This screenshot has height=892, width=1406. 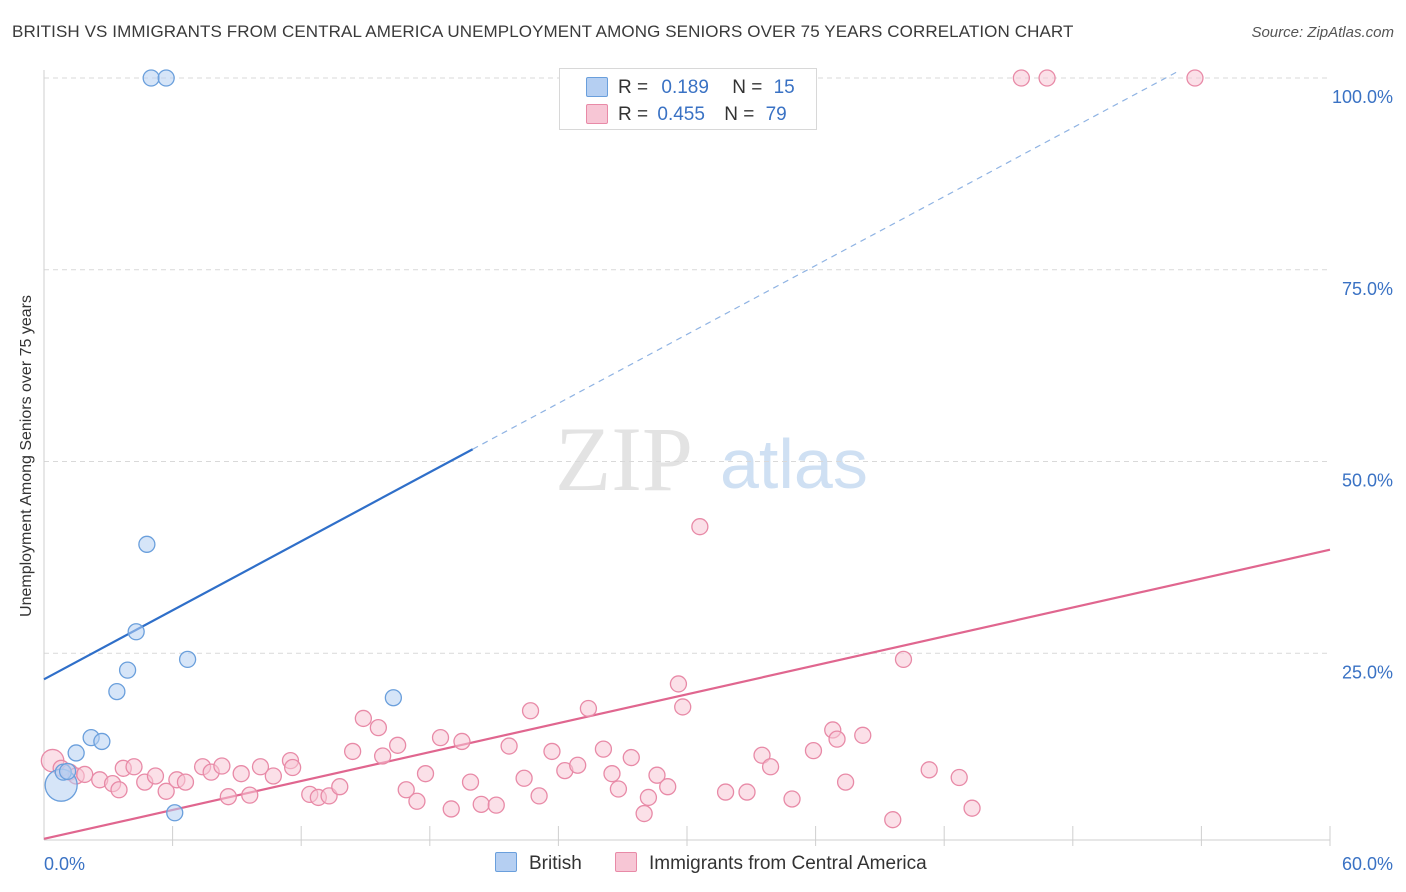 I want to click on bottom-british-swatch, so click(x=506, y=862).